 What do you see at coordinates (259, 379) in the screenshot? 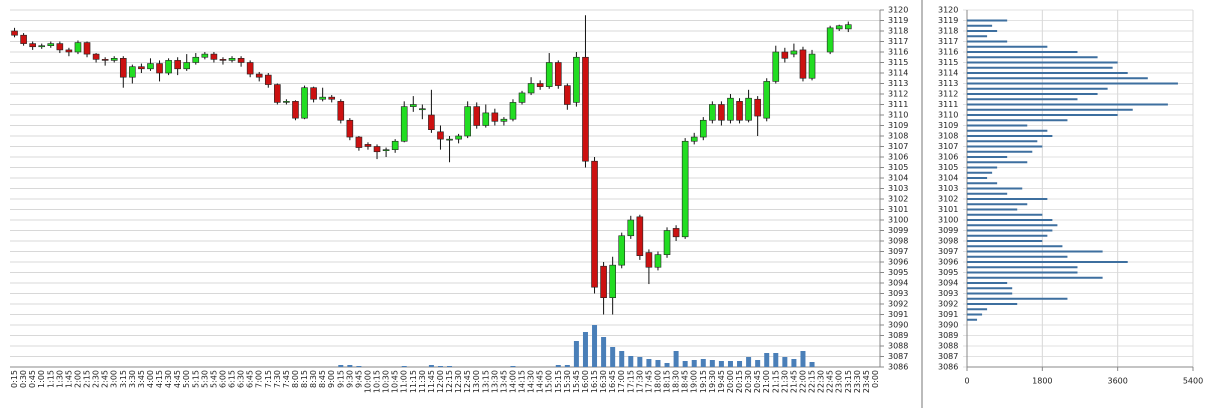
I see `x-tick-label: 7:00` at bounding box center [259, 379].